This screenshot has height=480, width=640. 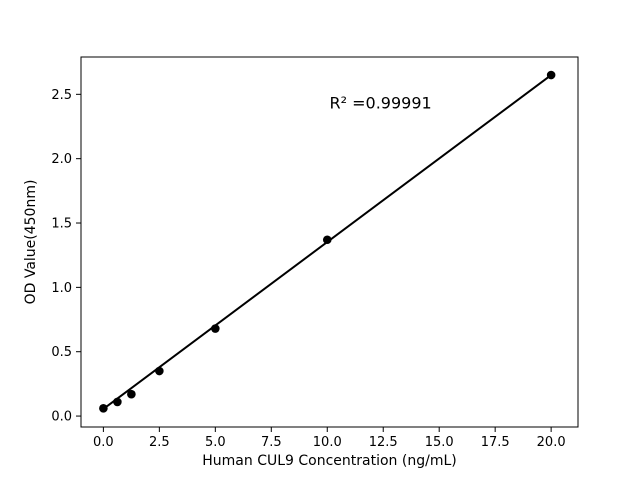 I want to click on y-axis-tick-label: 1.0, so click(x=61, y=288).